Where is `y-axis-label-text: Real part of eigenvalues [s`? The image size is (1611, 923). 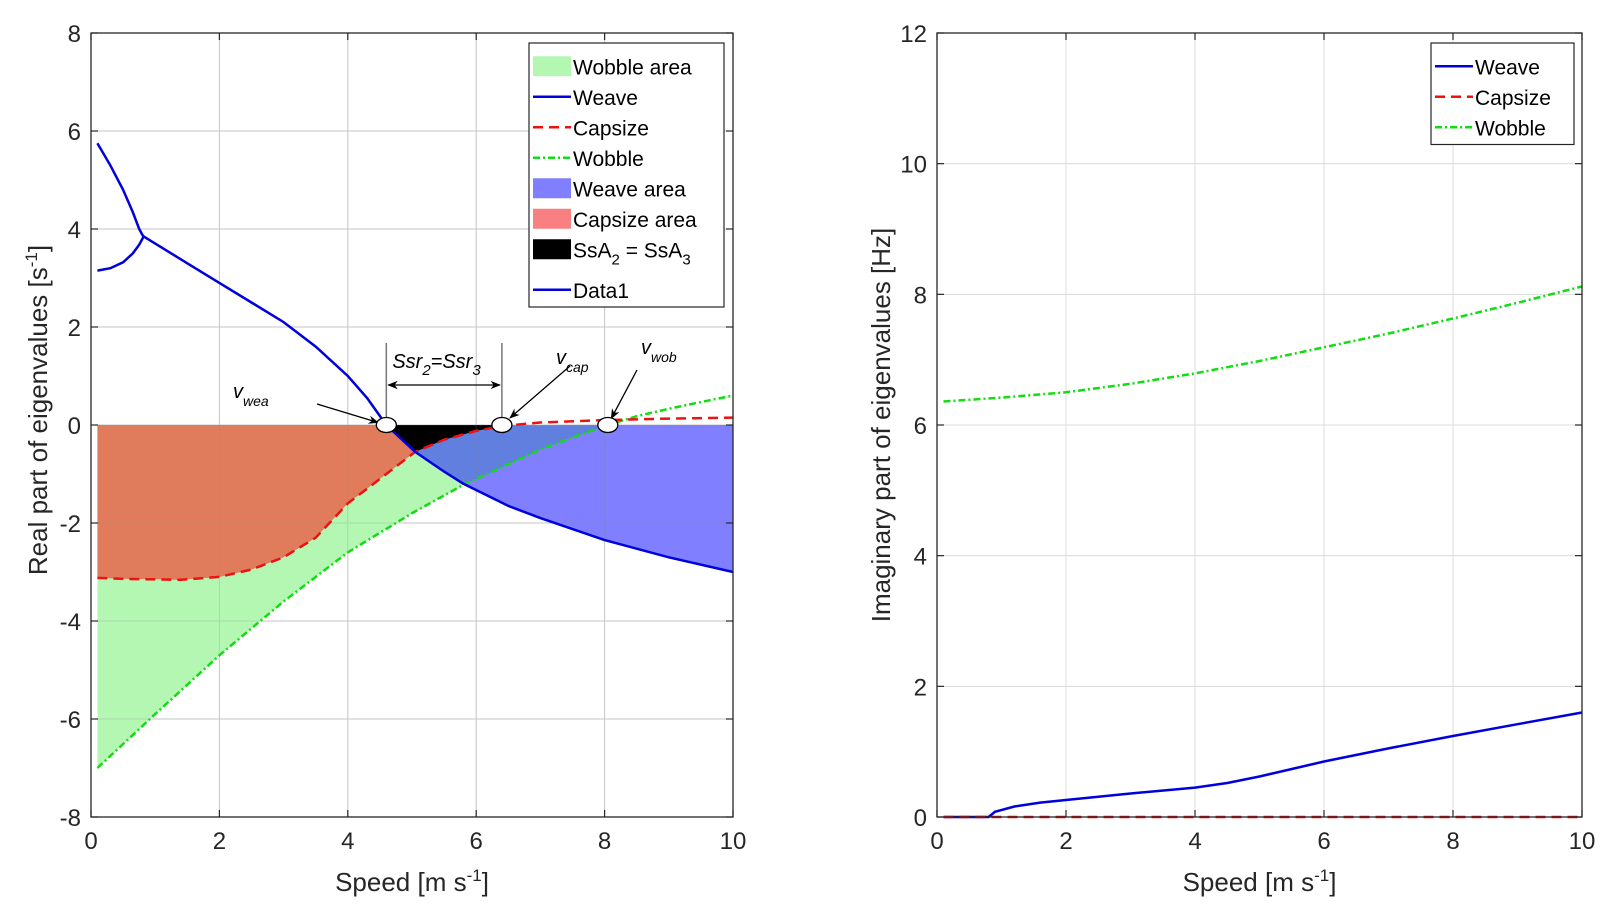
y-axis-label-text: Real part of eigenvalues [s is located at coordinates (38, 421).